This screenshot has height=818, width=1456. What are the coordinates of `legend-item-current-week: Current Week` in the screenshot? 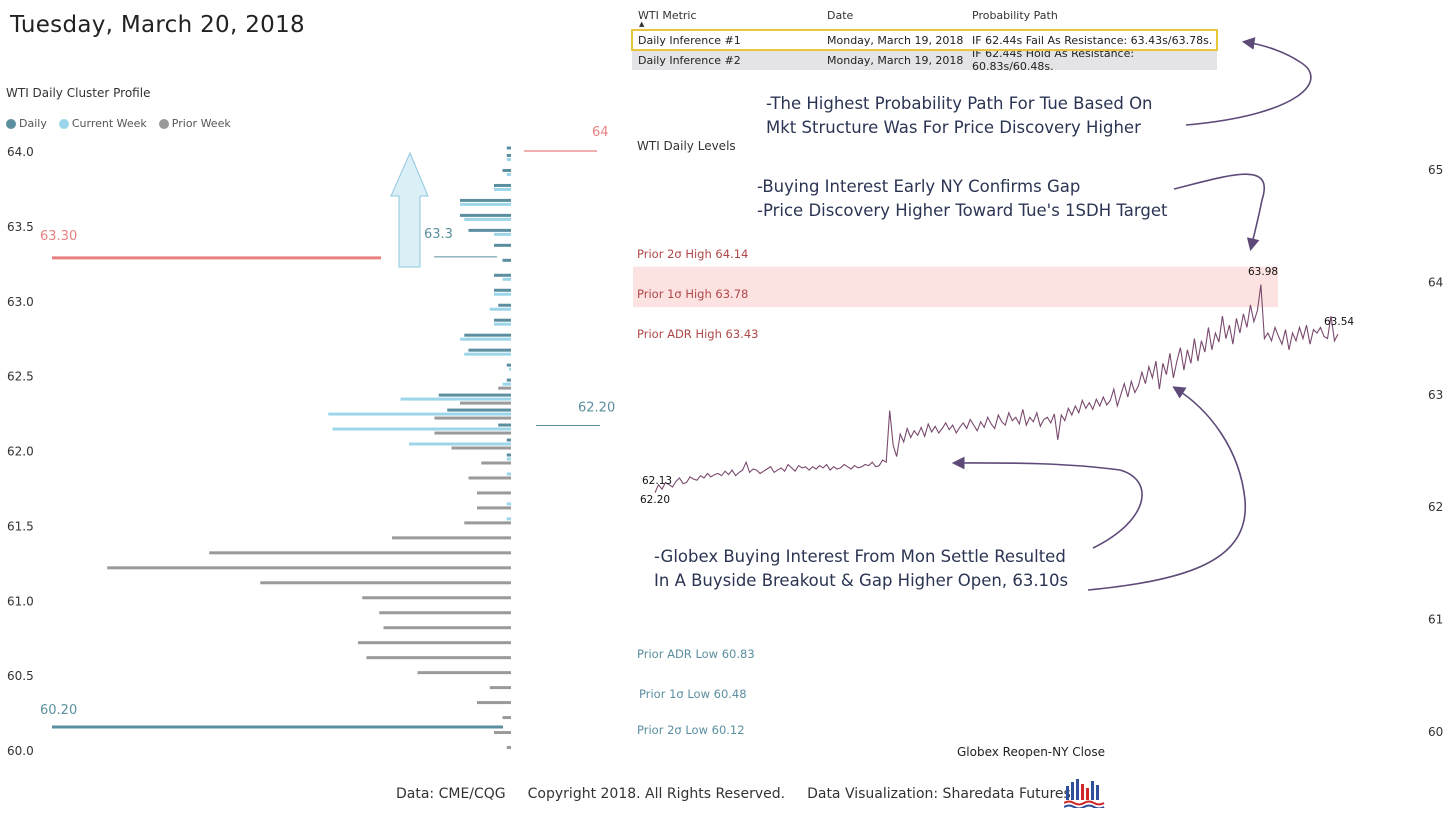 It's located at (102, 123).